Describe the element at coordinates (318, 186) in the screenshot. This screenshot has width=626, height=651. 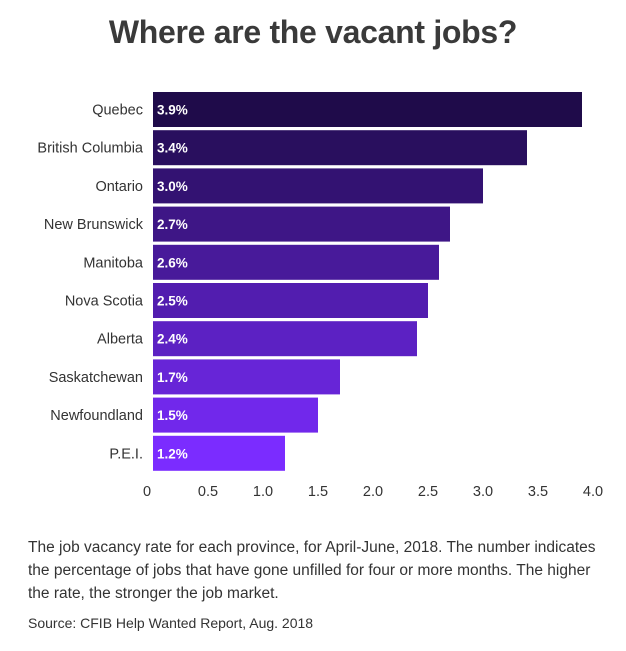
I see `bar-ontario` at that location.